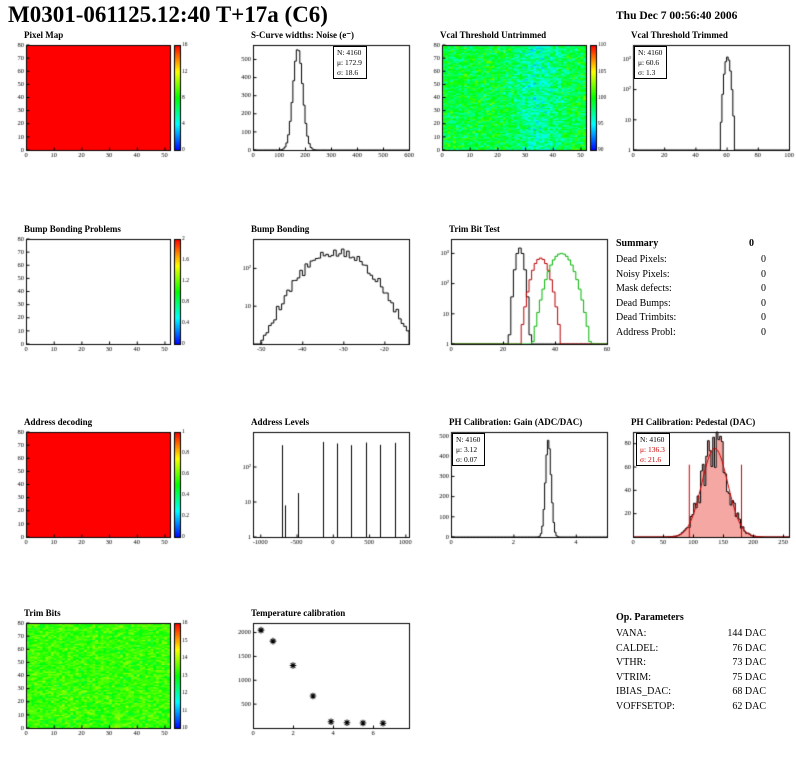 This screenshot has width=796, height=772. Describe the element at coordinates (643, 303) in the screenshot. I see `summary-label: Dead Bumps:` at that location.